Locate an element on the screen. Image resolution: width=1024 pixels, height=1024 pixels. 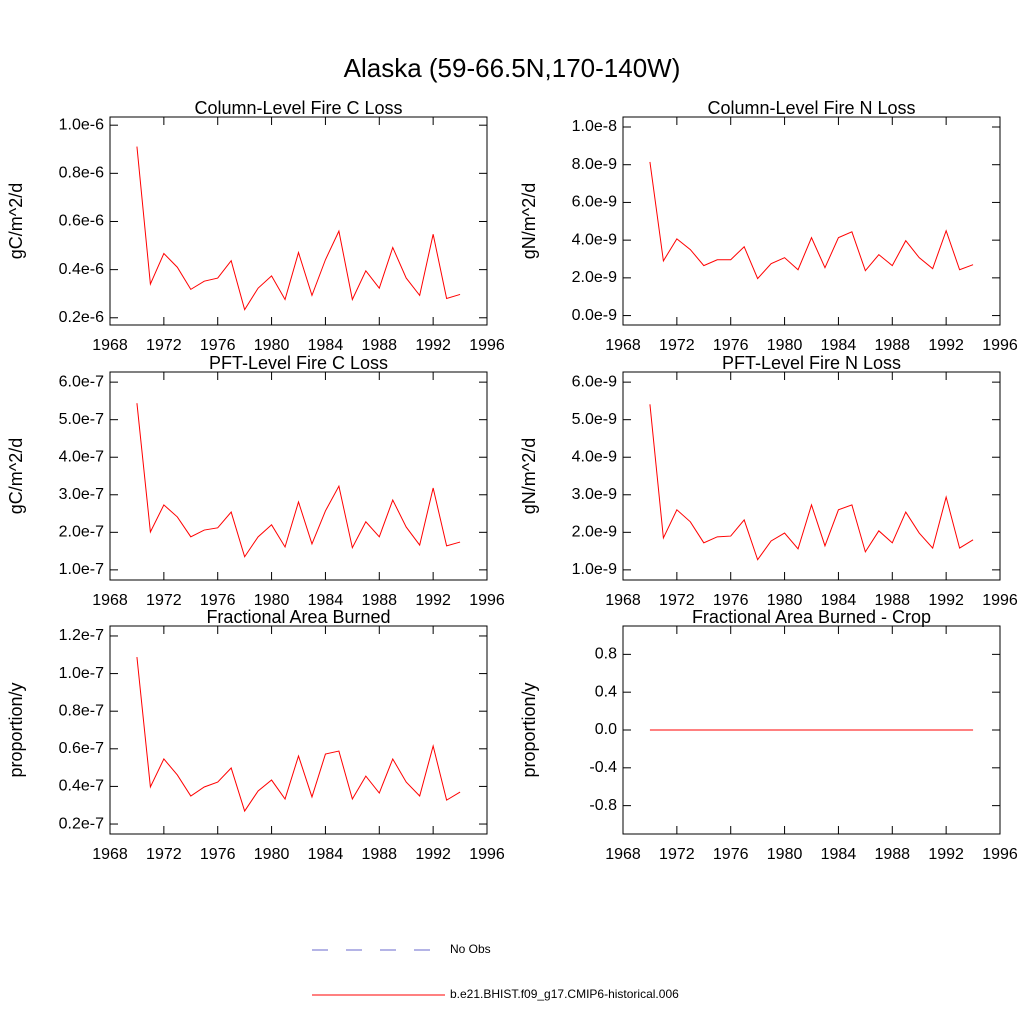
y-tick-label: 0.4e-7 is located at coordinates (81, 786).